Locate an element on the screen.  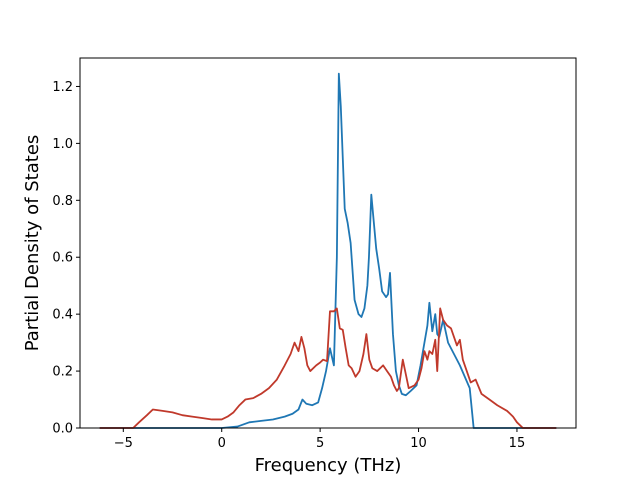
y-tick-label: 0.0 is located at coordinates (62, 429).